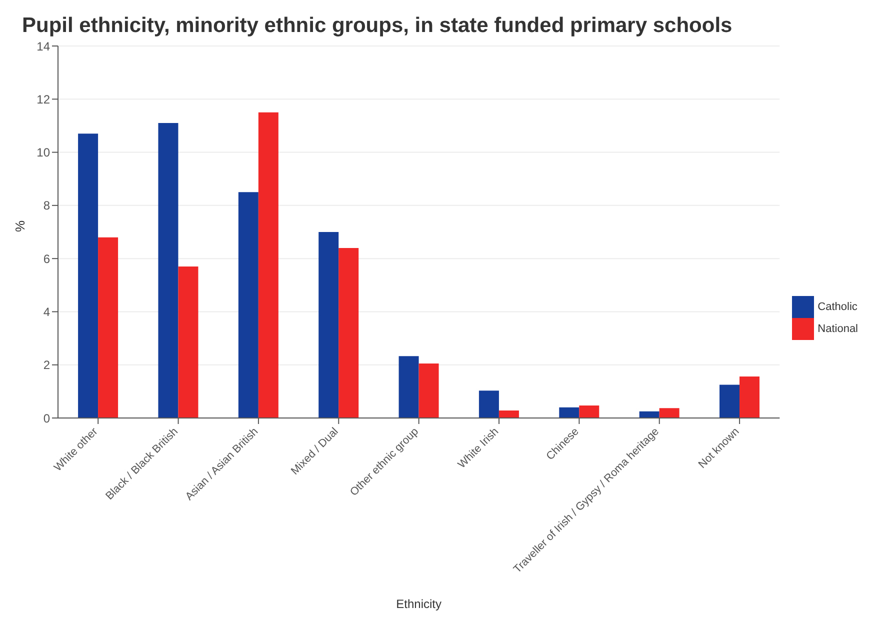  What do you see at coordinates (43, 153) in the screenshot?
I see `y-tick-label: 10` at bounding box center [43, 153].